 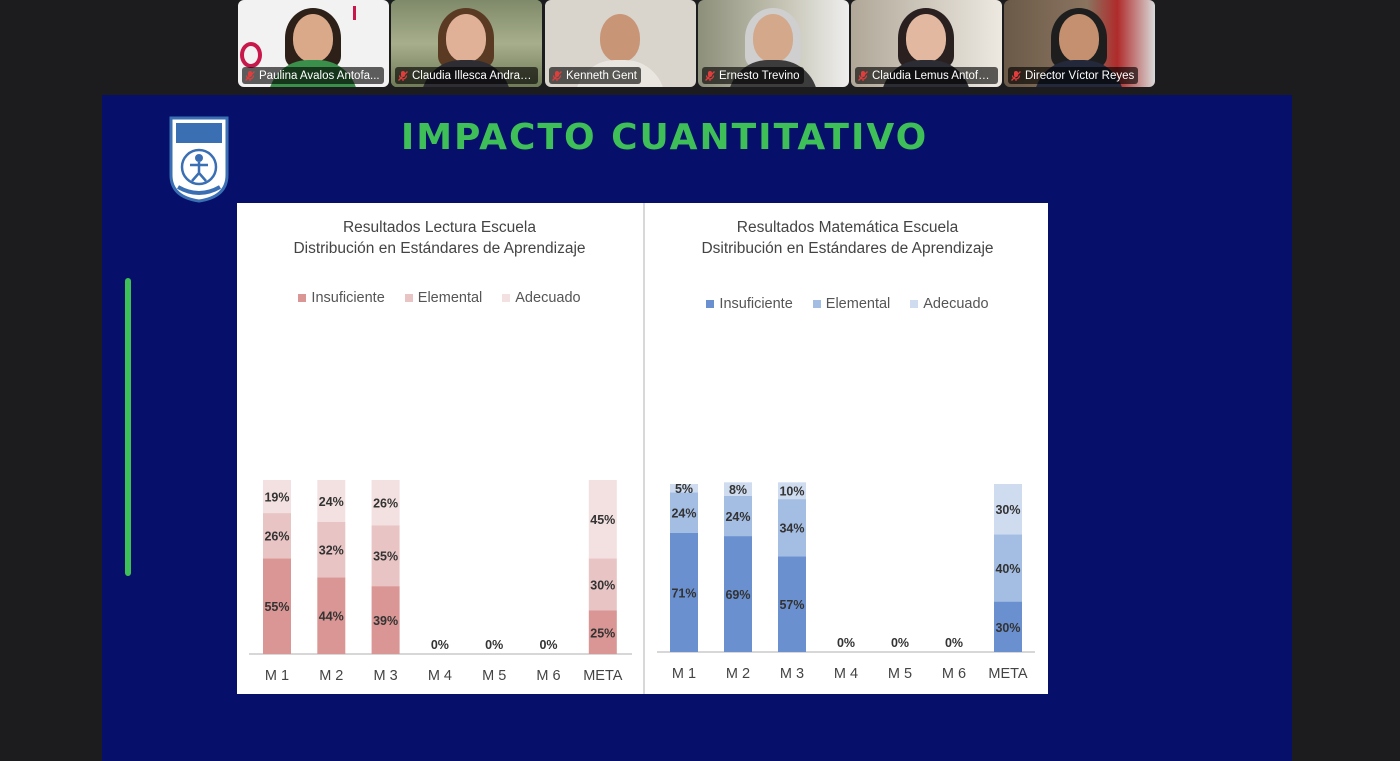 What do you see at coordinates (773, 43) in the screenshot?
I see `participant-tile: Ernesto Trevino` at bounding box center [773, 43].